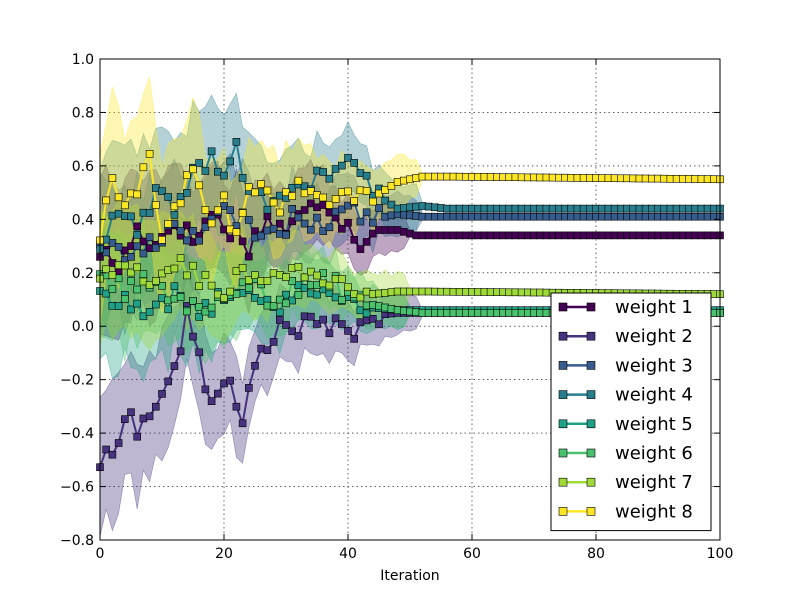  What do you see at coordinates (596, 554) in the screenshot?
I see `x-tick-label: 80` at bounding box center [596, 554].